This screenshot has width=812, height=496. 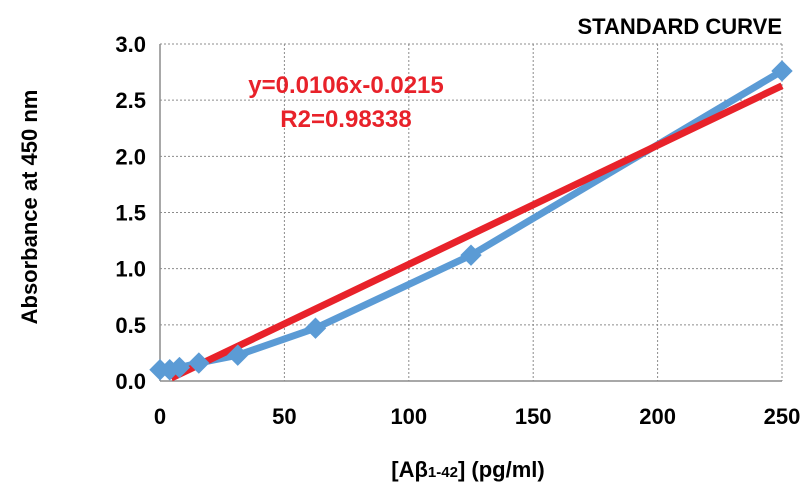 What do you see at coordinates (408, 416) in the screenshot?
I see `x-tick-label: 100` at bounding box center [408, 416].